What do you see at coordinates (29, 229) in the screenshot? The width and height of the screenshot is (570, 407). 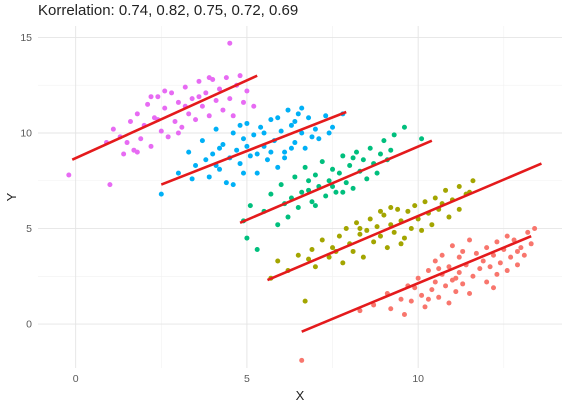 I see `y-tick-label: 5` at bounding box center [29, 229].